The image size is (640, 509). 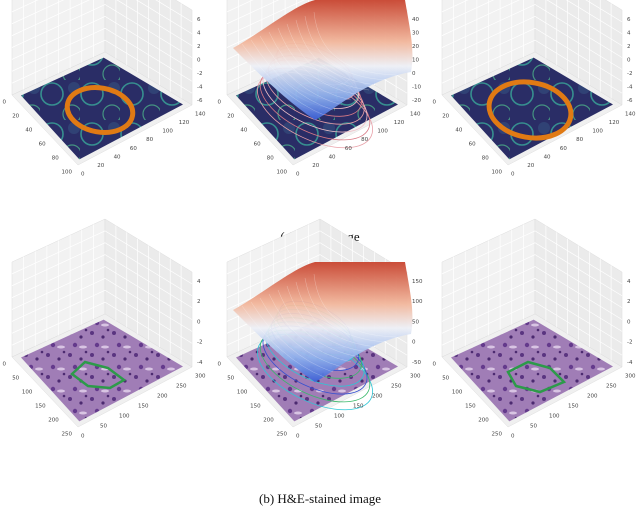 What do you see at coordinates (199, 20) in the screenshot?
I see `tick-label: 6` at bounding box center [199, 20].